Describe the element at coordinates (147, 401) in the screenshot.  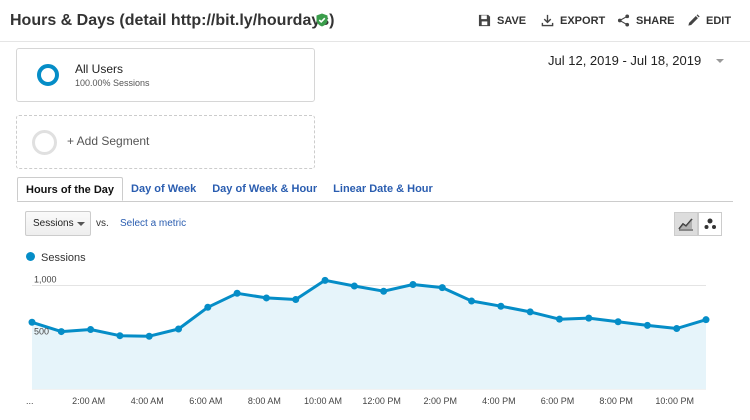
I see `x-tick-label: 4:00 AM` at that location.